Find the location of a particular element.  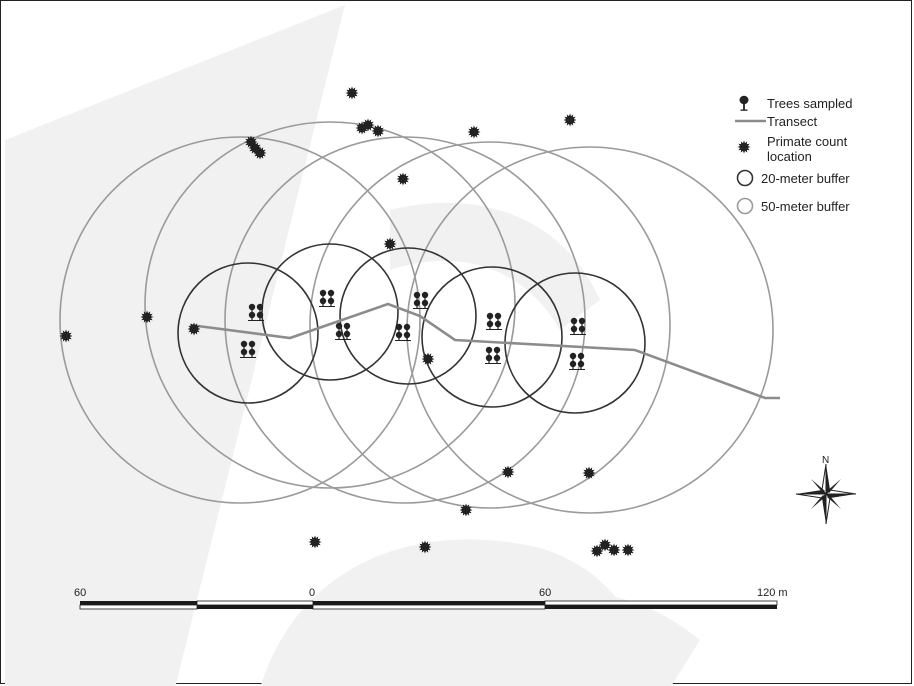

scale-bar: 60 0 60 120 m is located at coordinates (431, 598).